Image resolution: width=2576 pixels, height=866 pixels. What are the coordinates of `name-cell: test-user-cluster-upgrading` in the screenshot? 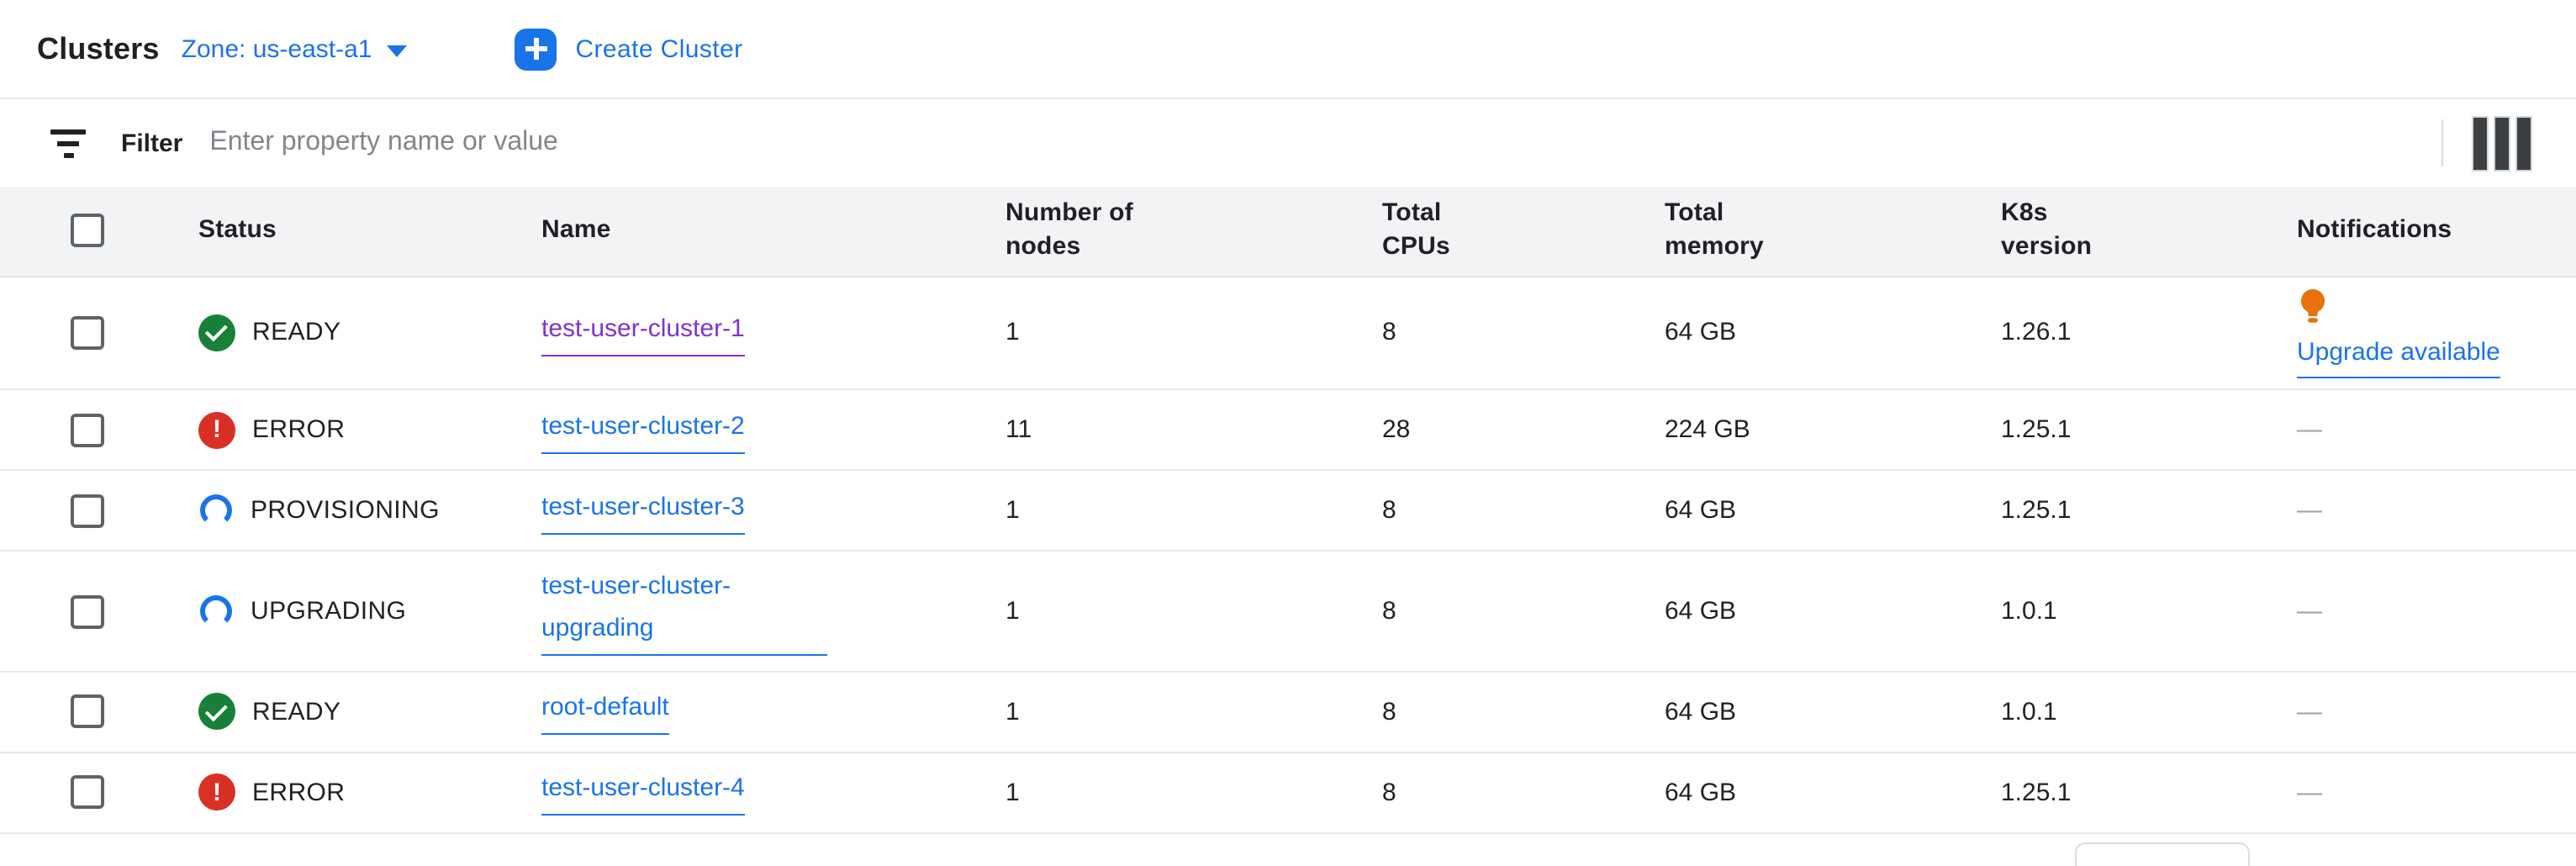 It's located at (763, 611).